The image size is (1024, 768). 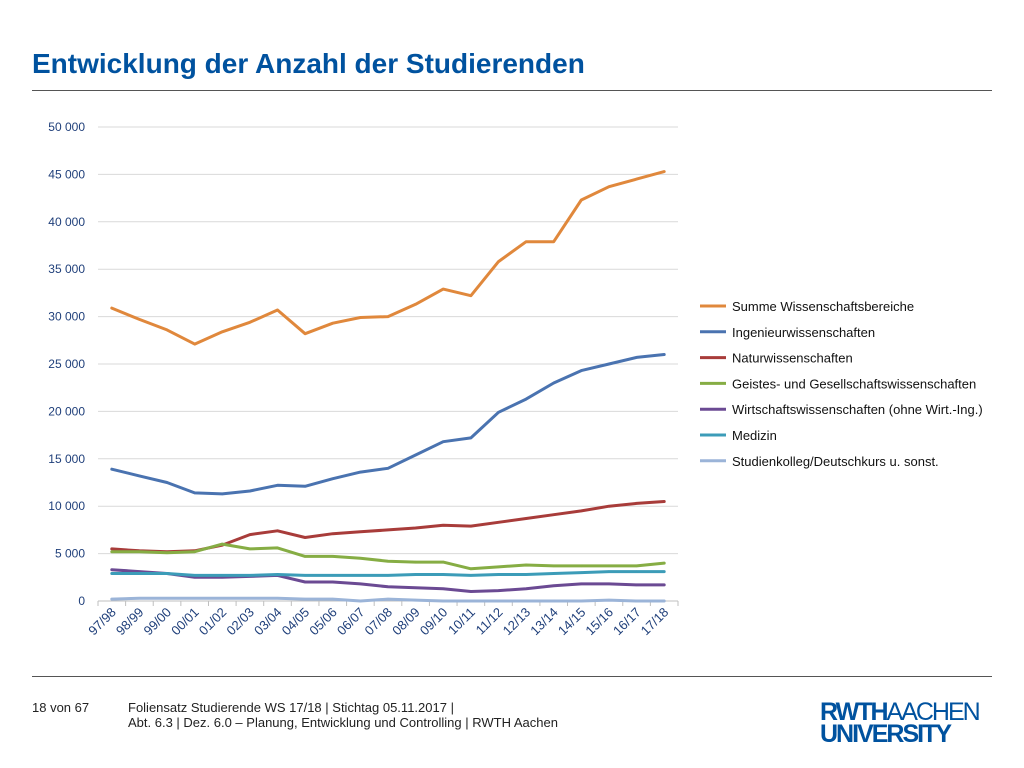 I want to click on x-tick-label: 08/09, so click(x=406, y=622).